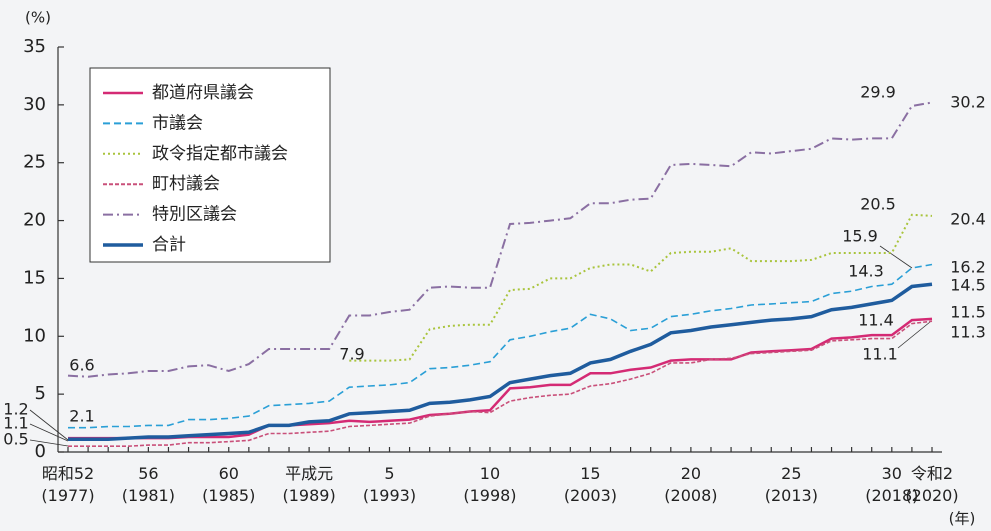 This screenshot has height=531, width=991. Describe the element at coordinates (40, 451) in the screenshot. I see `y-tick-label: 0` at that location.